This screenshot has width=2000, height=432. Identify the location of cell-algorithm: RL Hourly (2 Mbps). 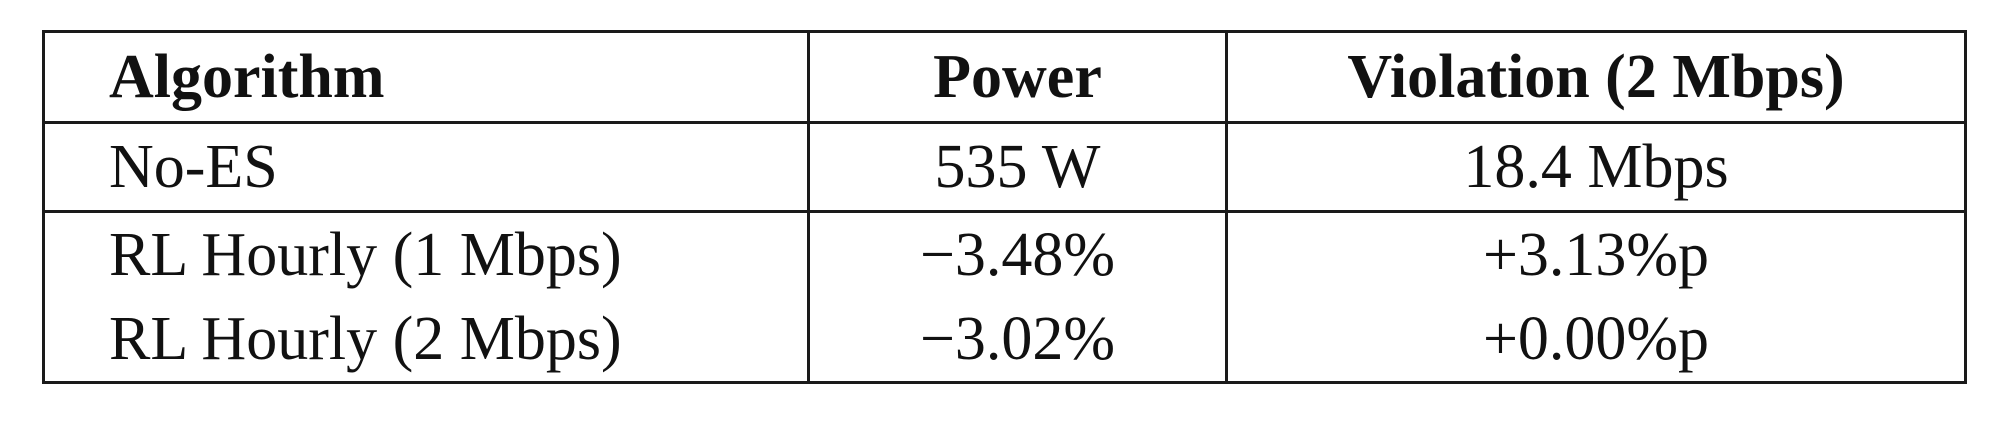
(365, 339).